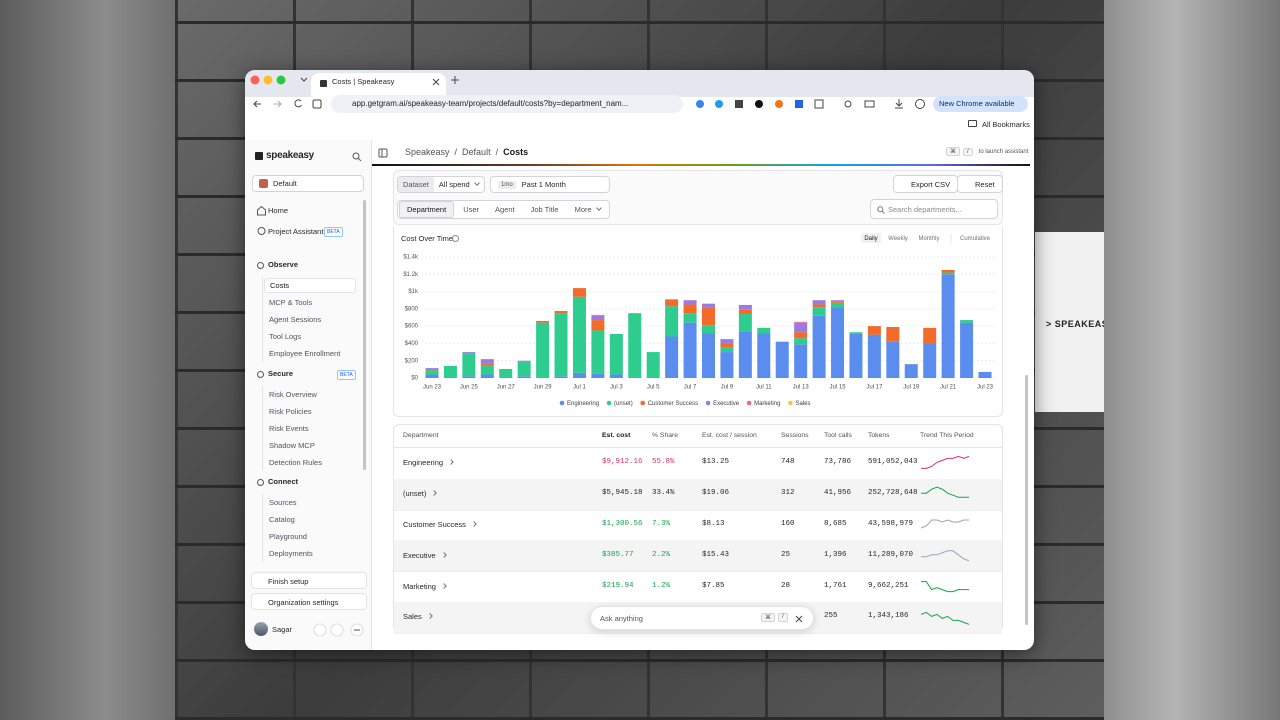 The width and height of the screenshot is (1280, 720). What do you see at coordinates (786, 585) in the screenshot?
I see `table-cell: 28` at bounding box center [786, 585].